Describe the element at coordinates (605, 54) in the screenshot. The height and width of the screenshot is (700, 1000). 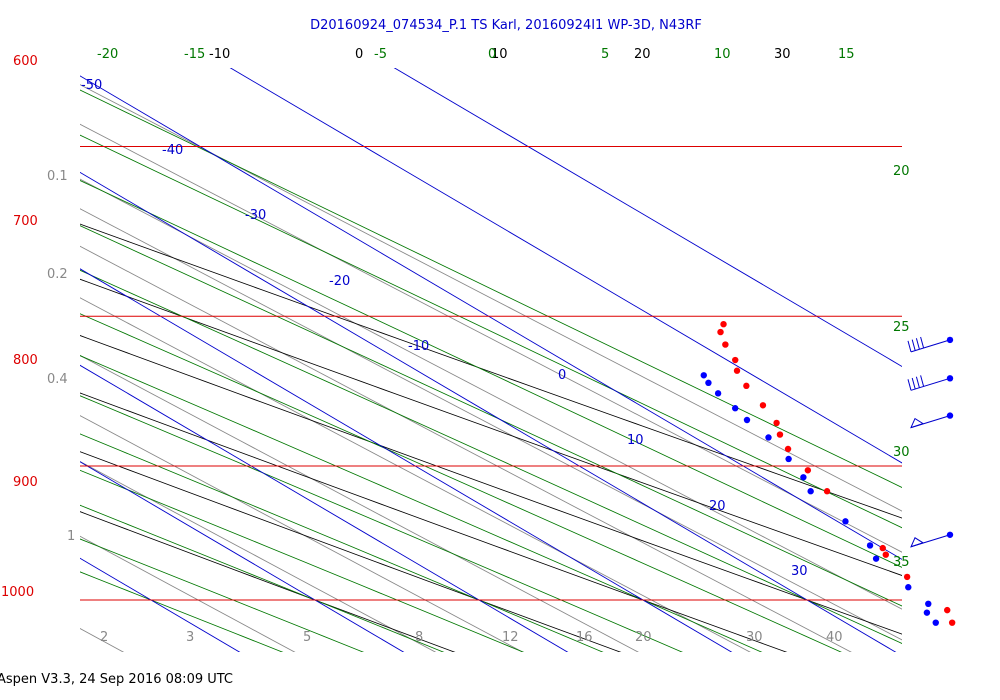
I see `equiv-potential-temp-label: 5` at that location.